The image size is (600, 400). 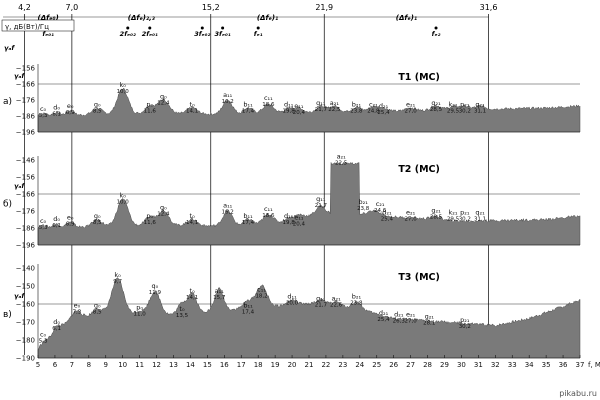 What do you see at coordinates (248, 104) in the screenshot?
I see `peak-label: b₁₁` at bounding box center [248, 104].